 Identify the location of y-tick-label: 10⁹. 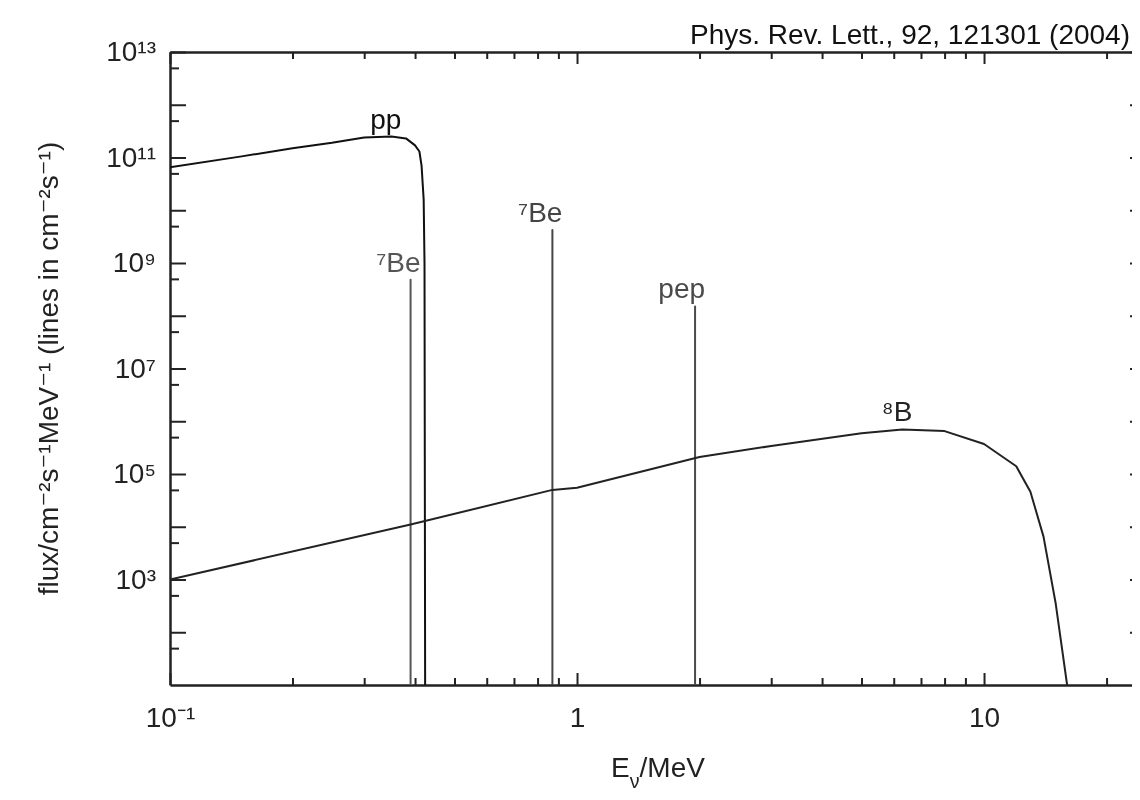
(134, 263).